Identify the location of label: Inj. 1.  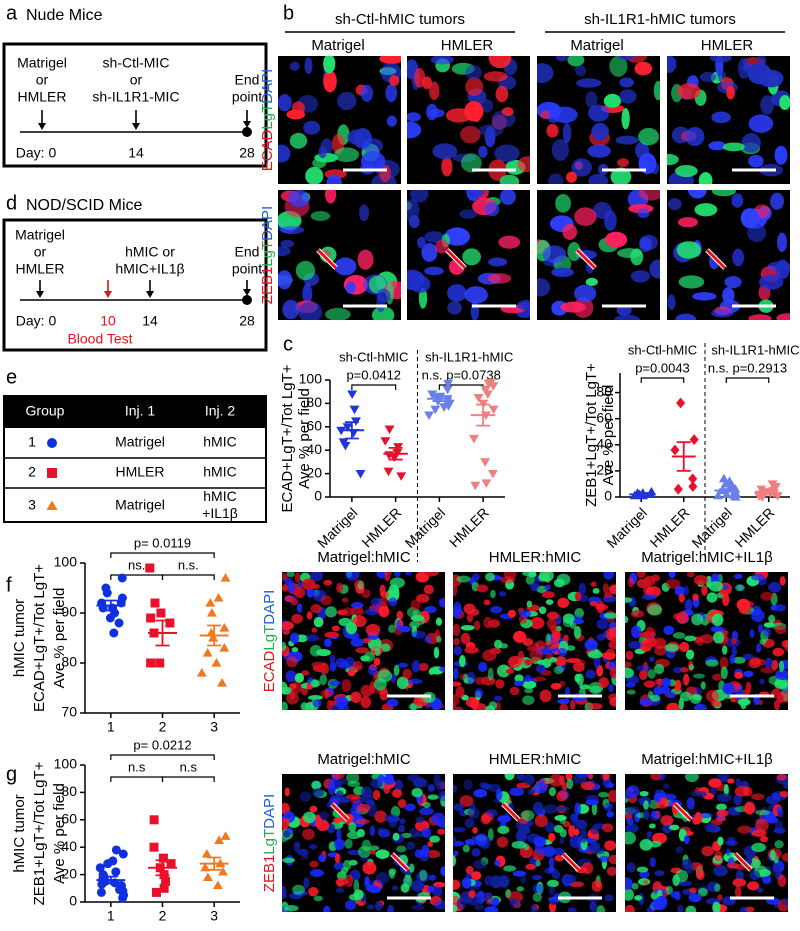
(140, 411).